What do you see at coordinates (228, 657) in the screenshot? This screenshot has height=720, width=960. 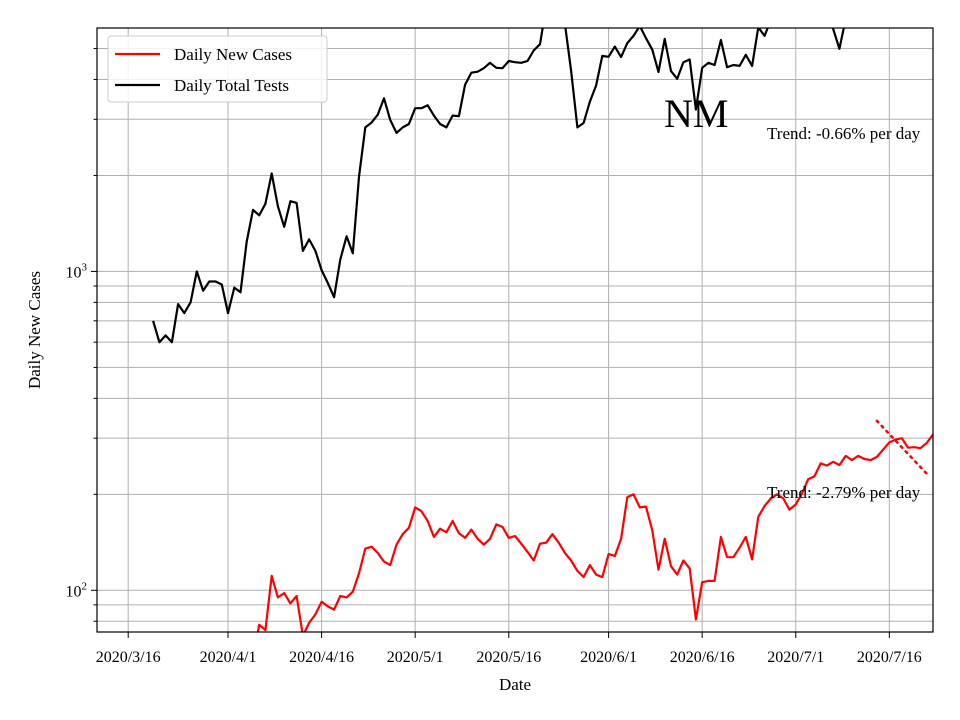 I see `x-tick-label: 2020/4/1` at bounding box center [228, 657].